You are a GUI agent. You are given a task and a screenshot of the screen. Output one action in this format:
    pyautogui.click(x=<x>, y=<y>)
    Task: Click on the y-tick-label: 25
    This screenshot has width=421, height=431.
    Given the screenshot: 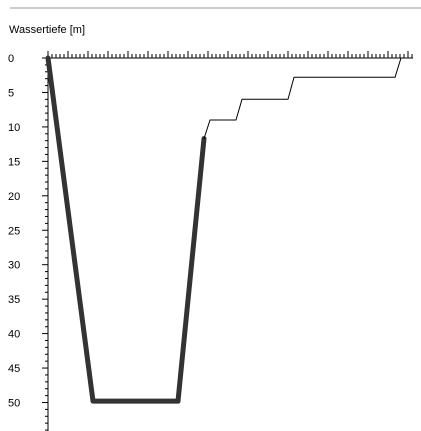 What is the action you would take?
    pyautogui.click(x=14, y=231)
    